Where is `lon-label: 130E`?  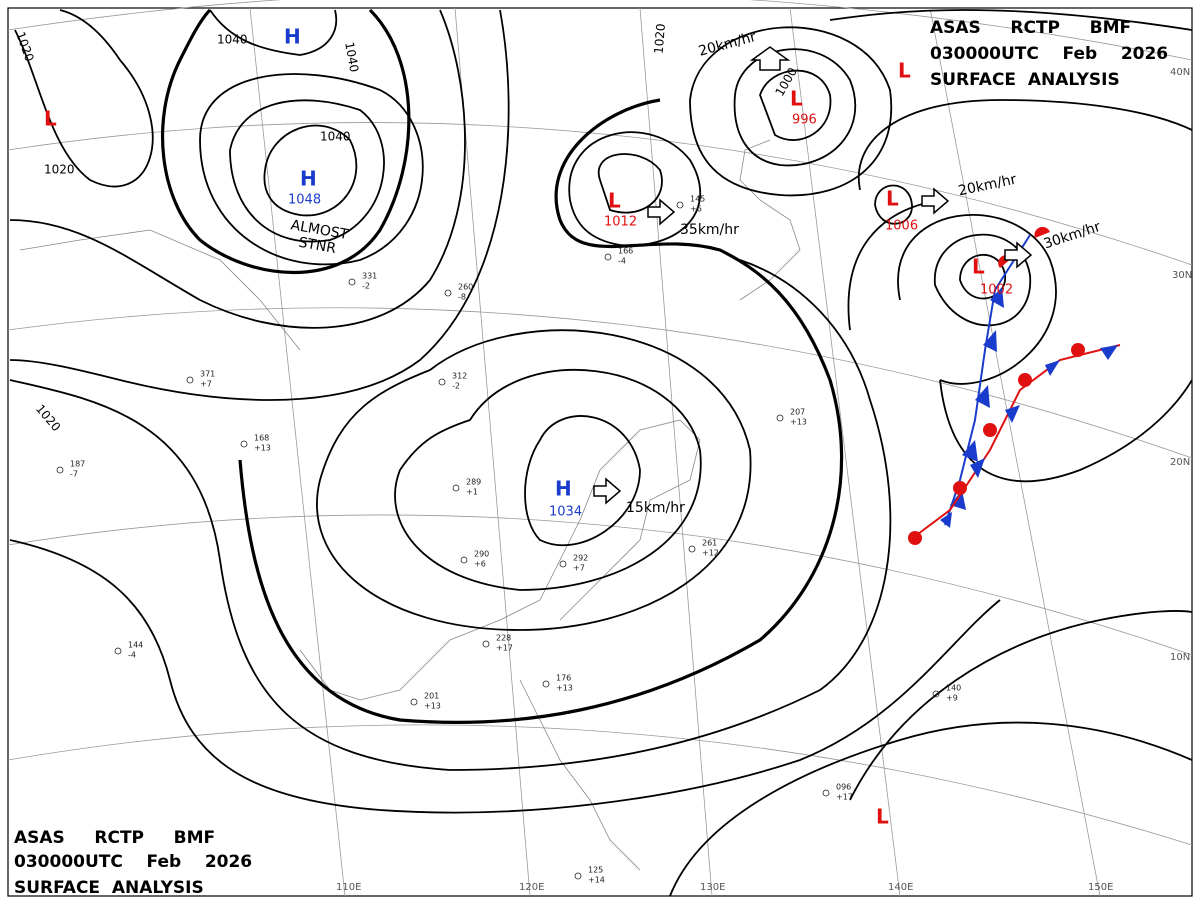
lon-label: 130E is located at coordinates (712, 887).